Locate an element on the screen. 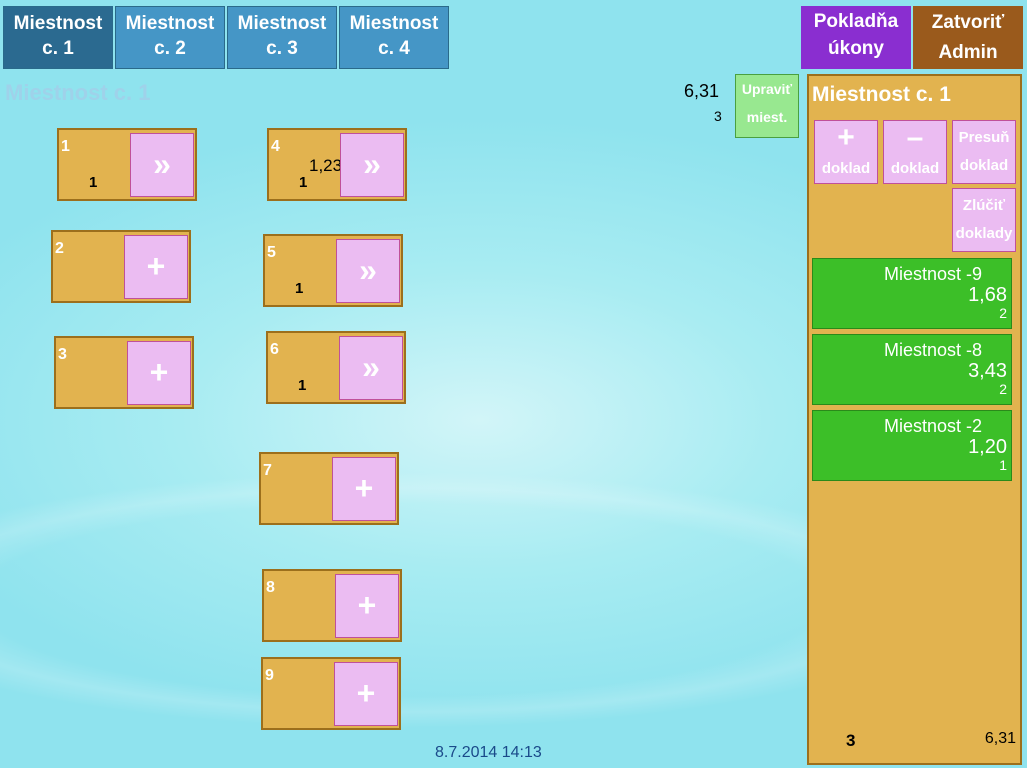  remove-receipt-button: – doklad is located at coordinates (915, 152).